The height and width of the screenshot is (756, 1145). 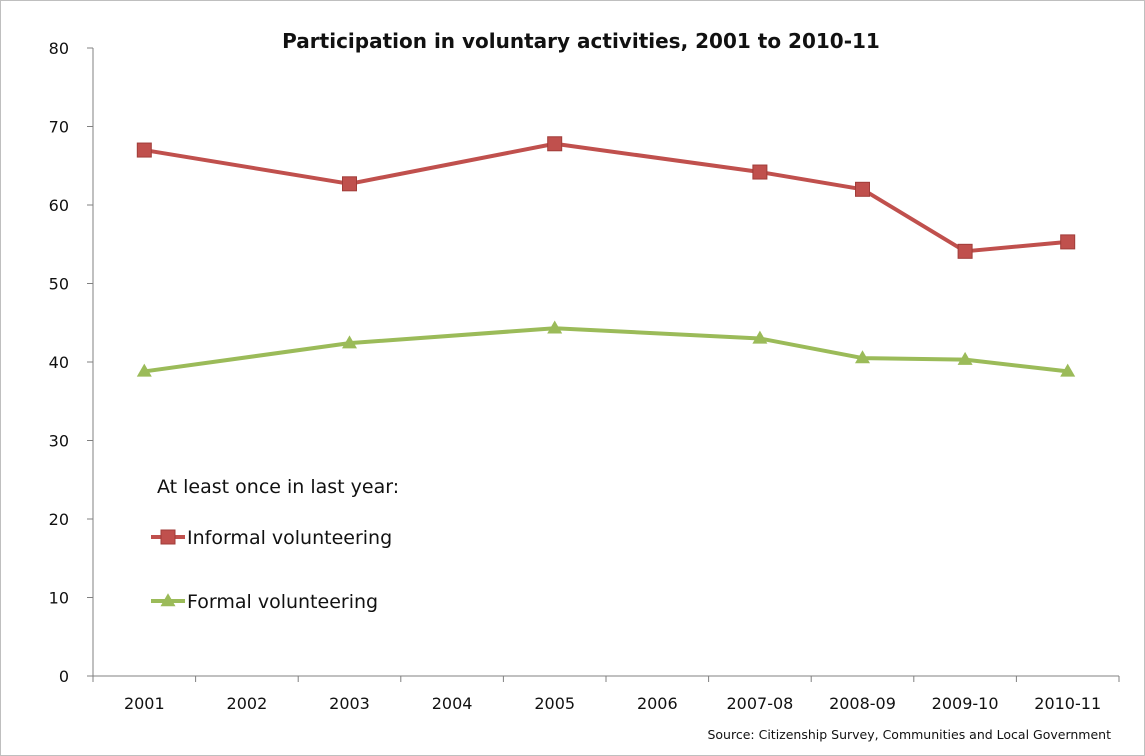 I want to click on legend-items: Informal volunteering Formal volunteering, so click(x=271, y=570).